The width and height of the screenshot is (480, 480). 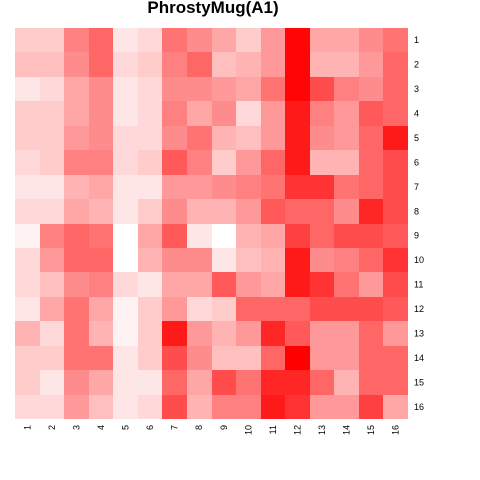 What do you see at coordinates (52, 64) in the screenshot?
I see `heatmap-cell-r2-c2` at bounding box center [52, 64].